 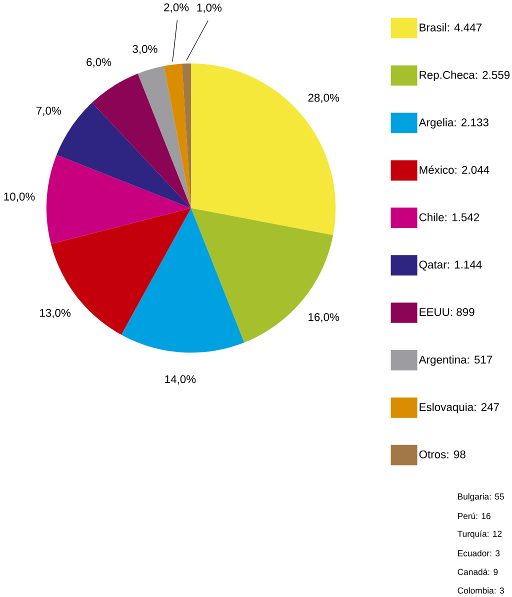 I want to click on legend-label: Qatar: 1.144, so click(x=451, y=265).